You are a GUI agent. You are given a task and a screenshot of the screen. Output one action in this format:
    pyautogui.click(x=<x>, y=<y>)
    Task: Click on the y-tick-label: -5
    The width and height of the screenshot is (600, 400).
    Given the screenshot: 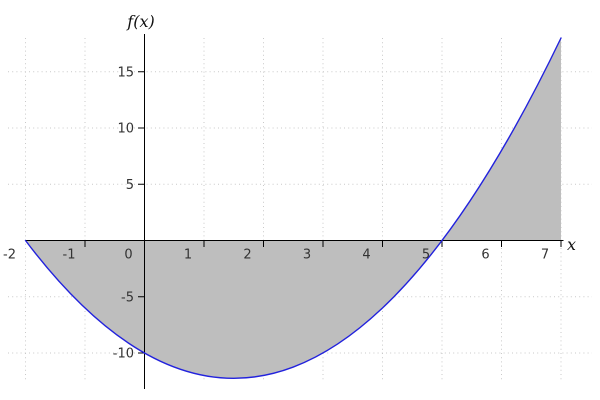 What is the action you would take?
    pyautogui.click(x=127, y=297)
    